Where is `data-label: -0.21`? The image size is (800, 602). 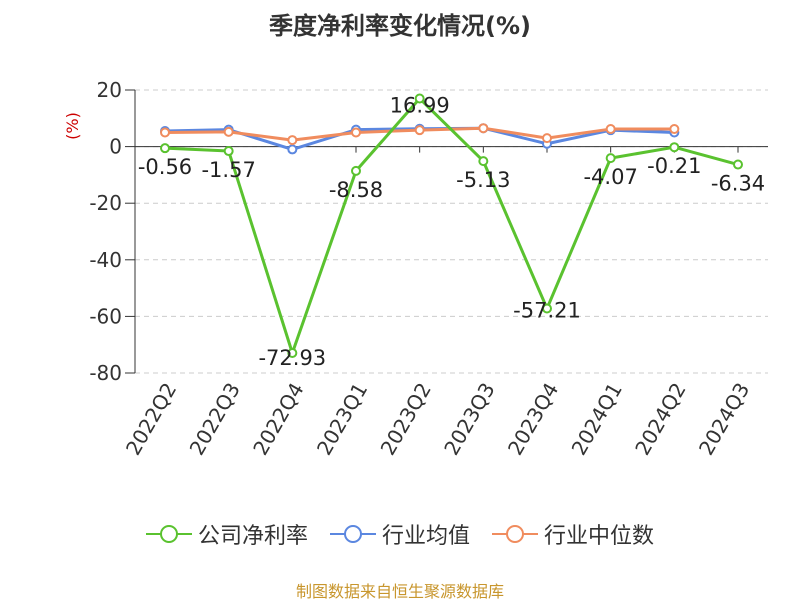
data-label: -0.21 is located at coordinates (674, 166).